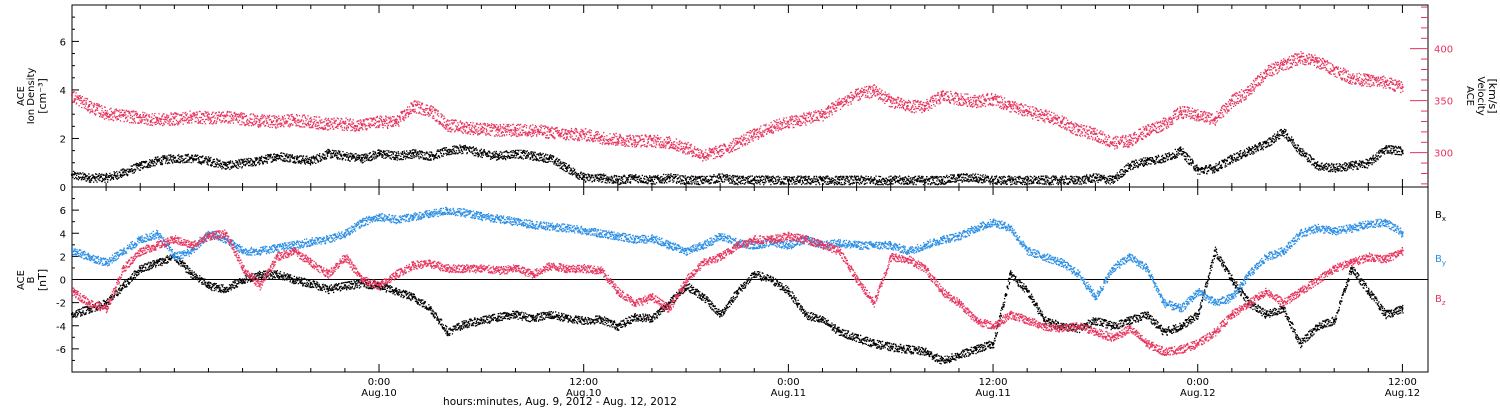  Describe the element at coordinates (63, 42) in the screenshot. I see `density-tick-label: 6` at that location.